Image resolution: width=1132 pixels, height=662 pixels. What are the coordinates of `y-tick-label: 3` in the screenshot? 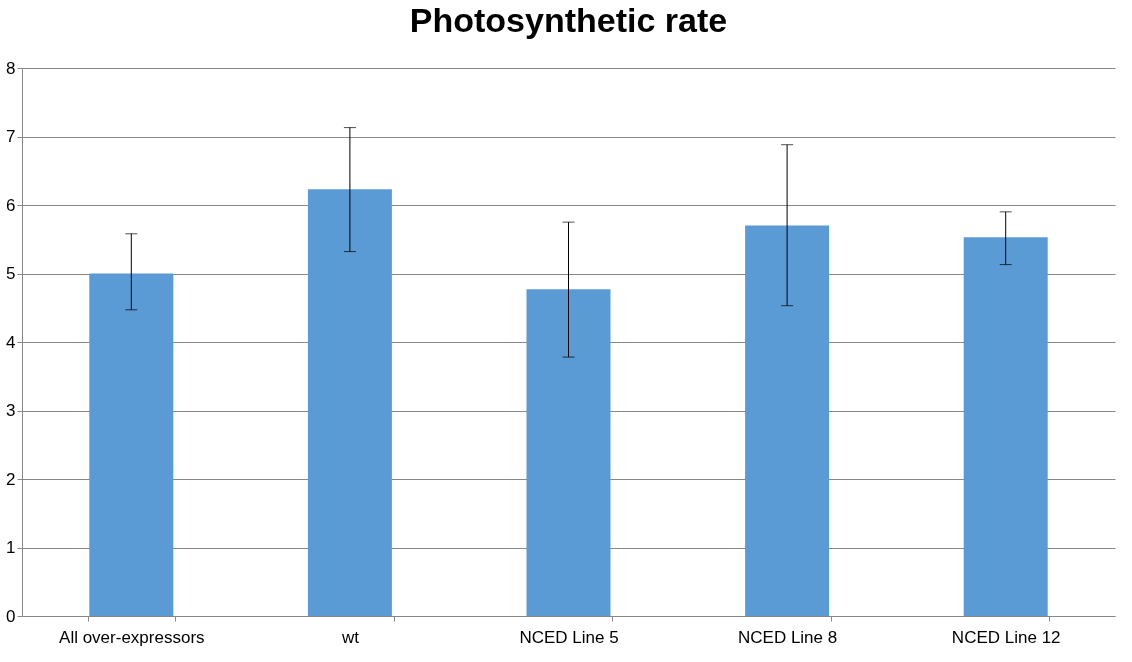 It's located at (11, 410).